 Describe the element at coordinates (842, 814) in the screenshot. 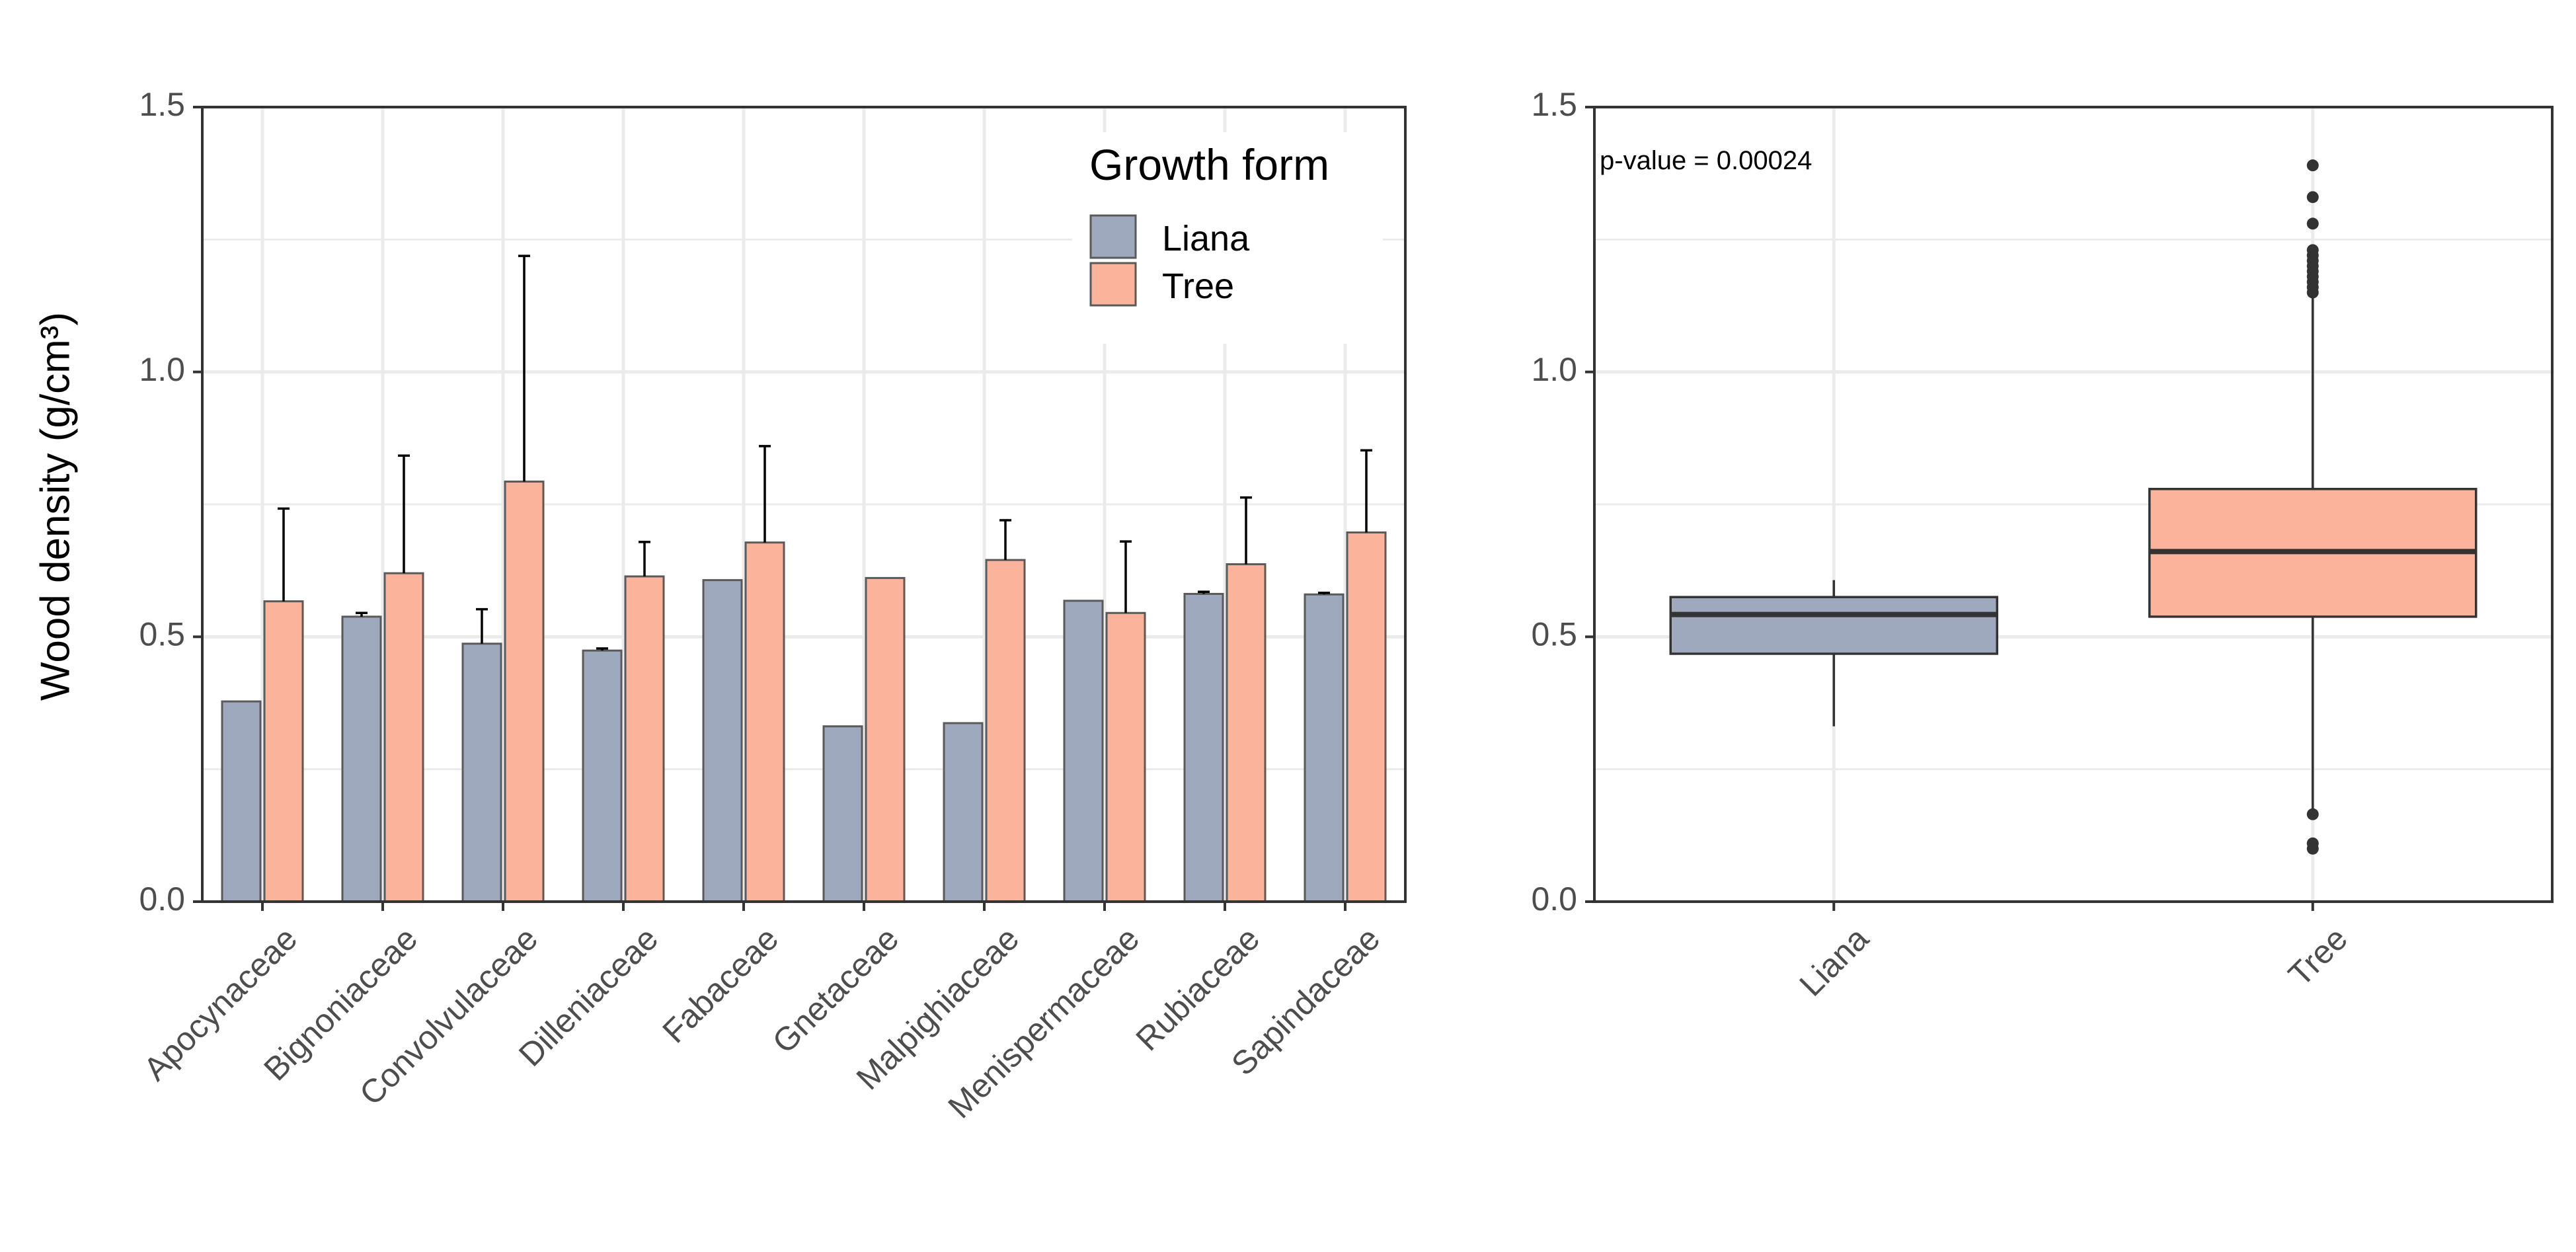

I see `bar-liana-gnetaceae` at that location.